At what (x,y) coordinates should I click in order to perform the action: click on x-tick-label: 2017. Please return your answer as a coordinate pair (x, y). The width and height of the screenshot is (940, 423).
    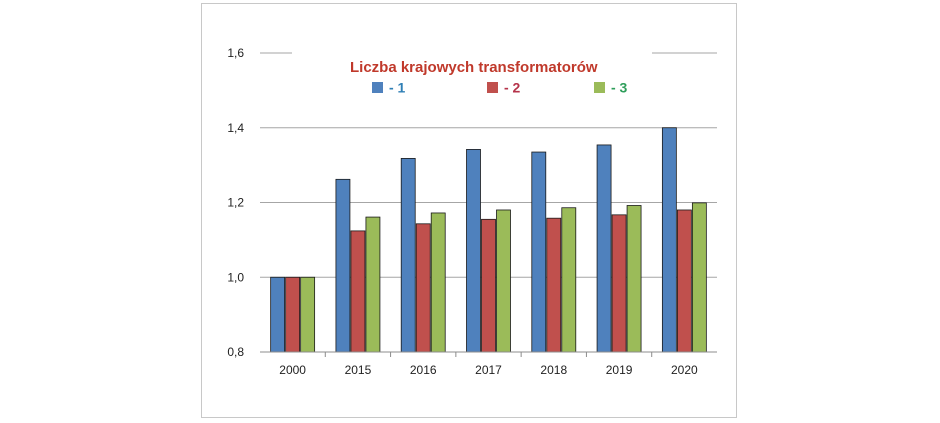
    Looking at the image, I should click on (488, 370).